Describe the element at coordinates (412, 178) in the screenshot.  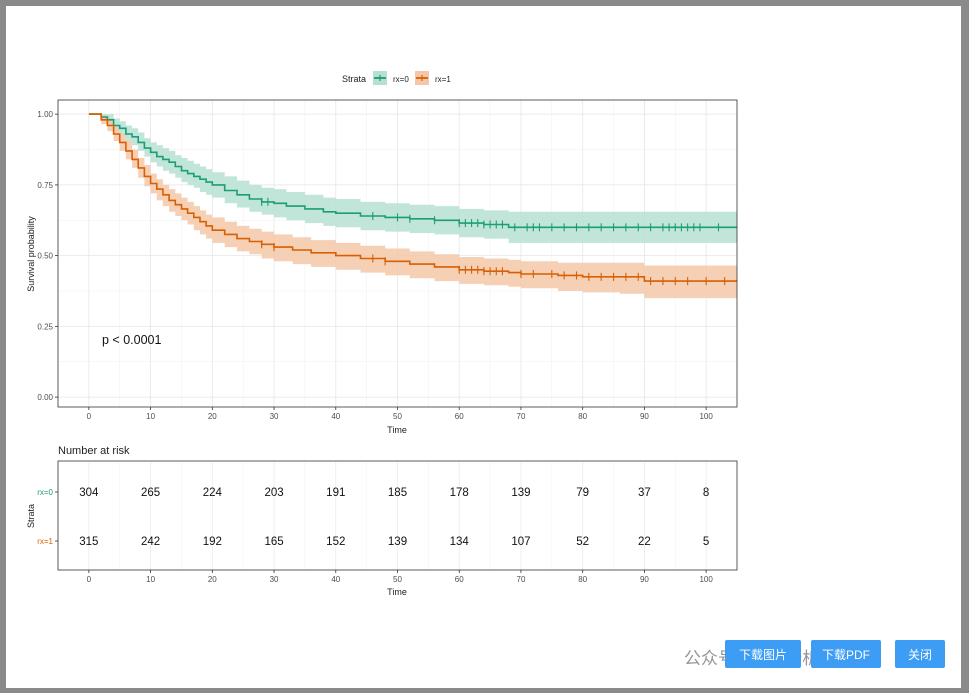
I see `confidence-band-rx=0` at that location.